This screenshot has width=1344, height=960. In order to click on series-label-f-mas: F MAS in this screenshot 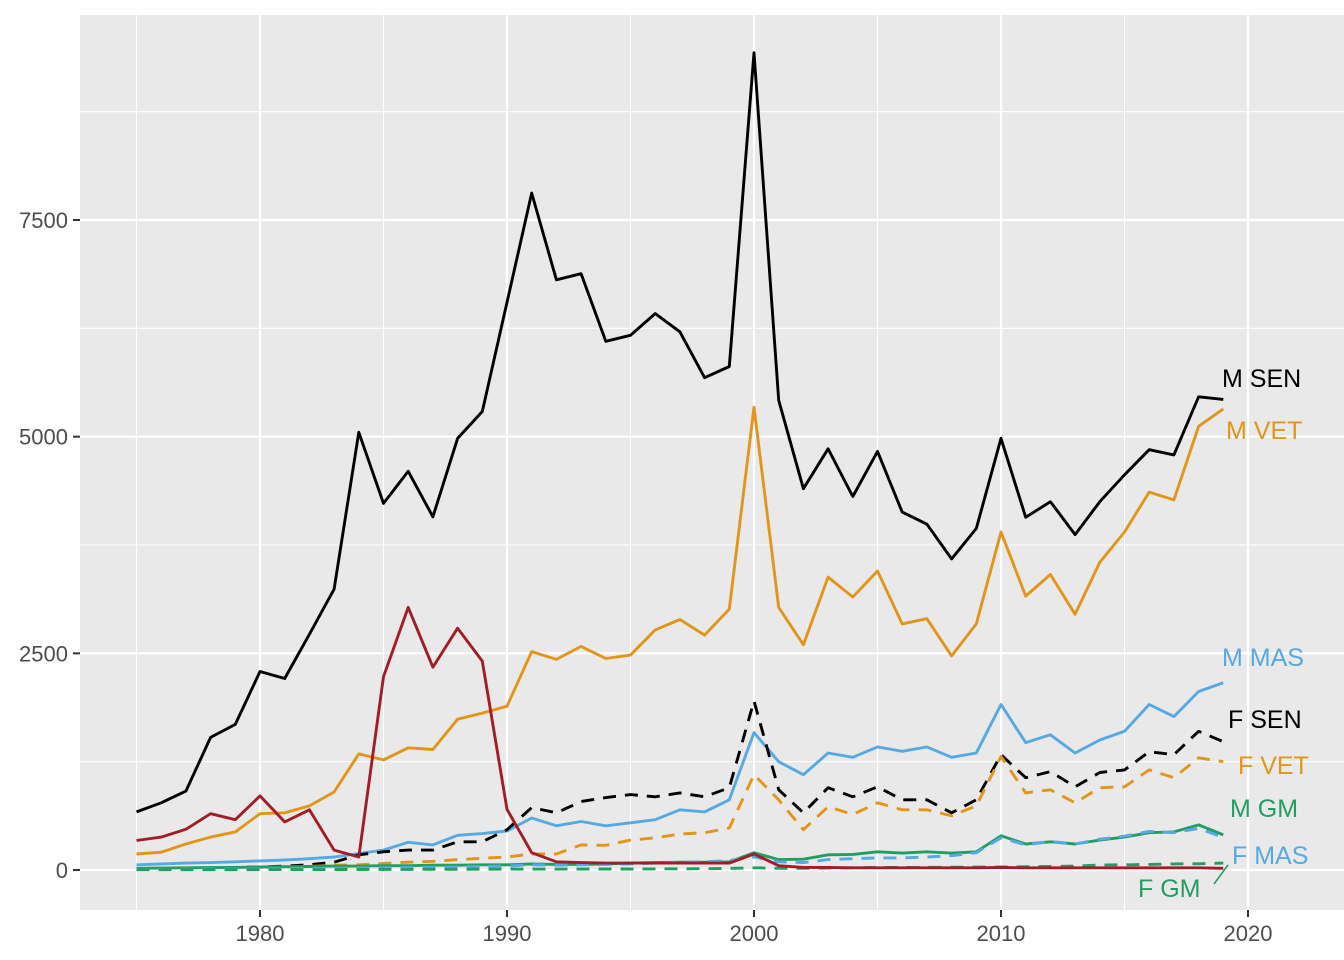, I will do `click(1270, 856)`.